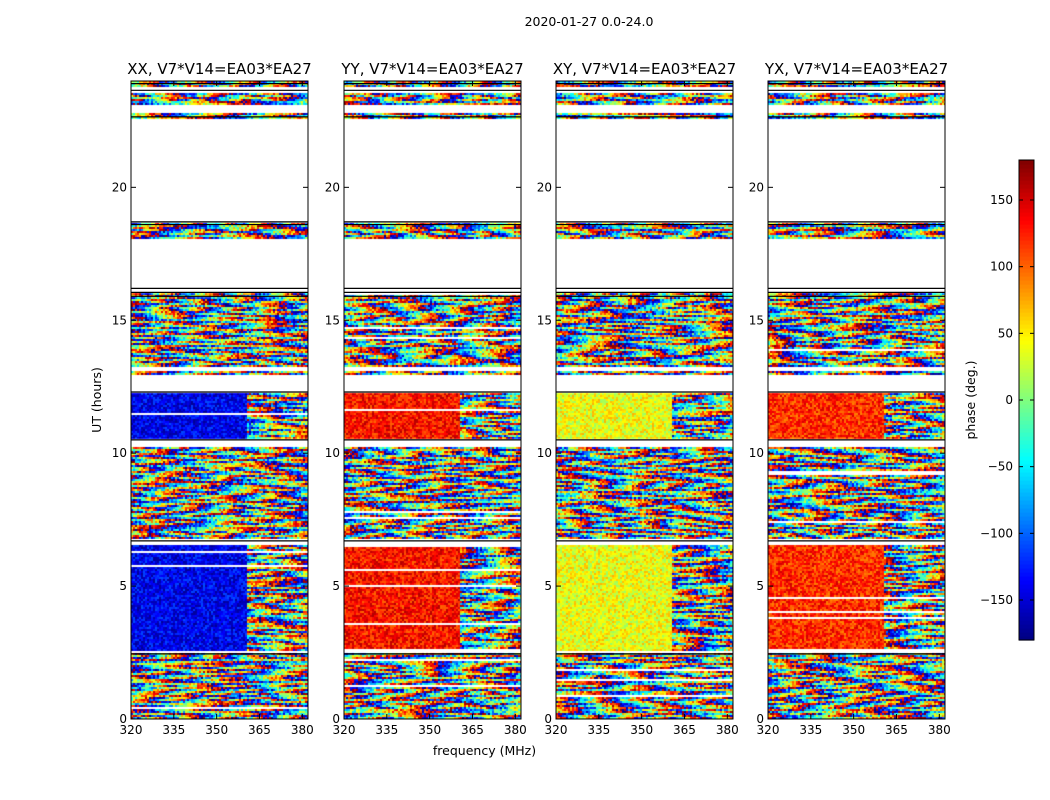 This screenshot has width=1050, height=800. What do you see at coordinates (1001, 200) in the screenshot?
I see `colorbar-tick-label: 150` at bounding box center [1001, 200].